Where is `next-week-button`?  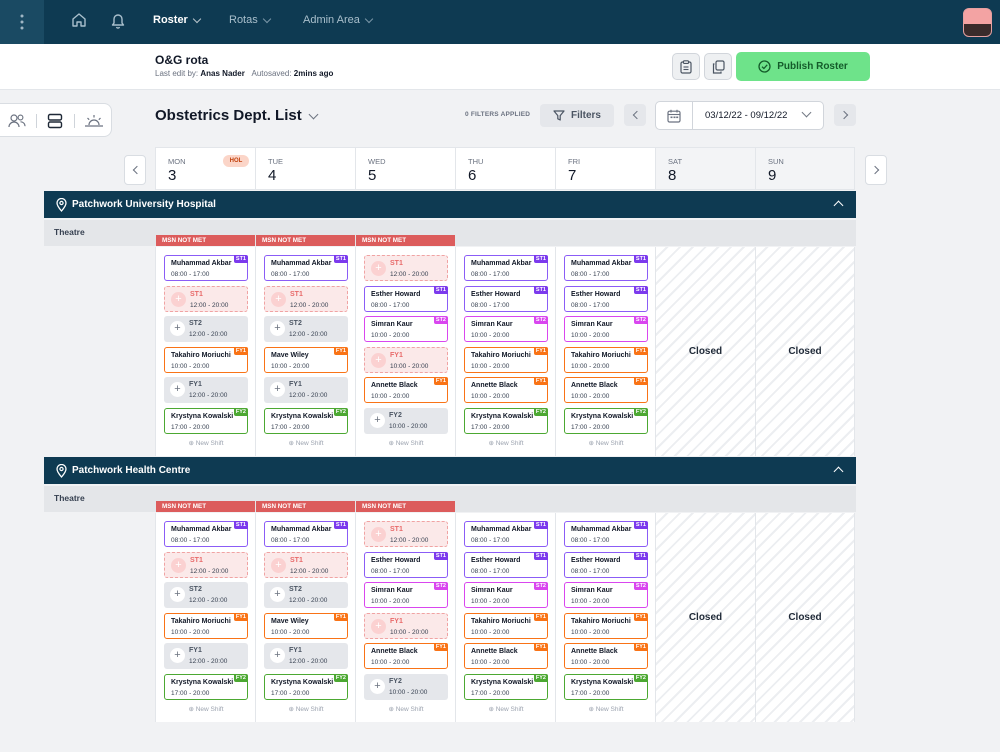 next-week-button is located at coordinates (845, 115).